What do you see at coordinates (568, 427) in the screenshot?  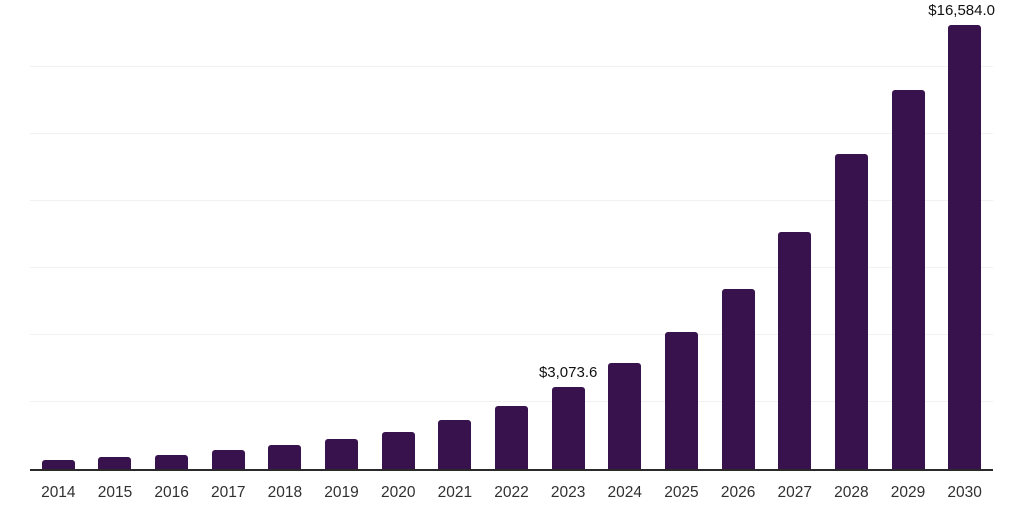 I see `bar-2023` at bounding box center [568, 427].